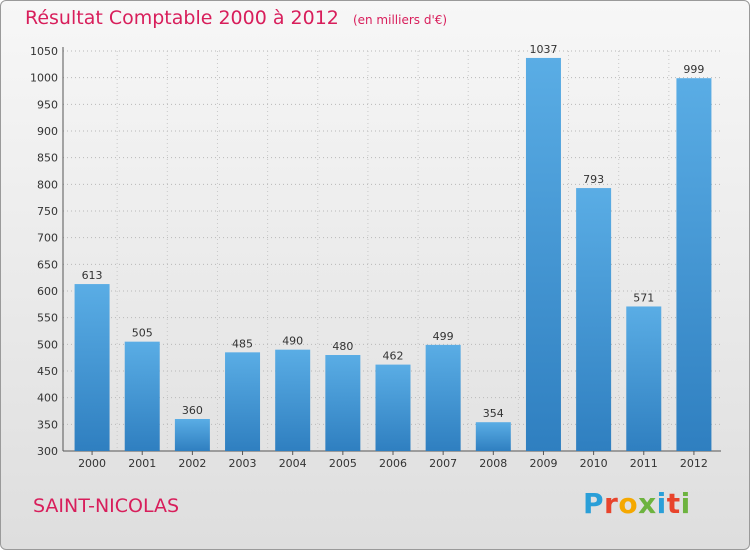 The width and height of the screenshot is (750, 550). I want to click on y-tick-label: 900, so click(47, 131).